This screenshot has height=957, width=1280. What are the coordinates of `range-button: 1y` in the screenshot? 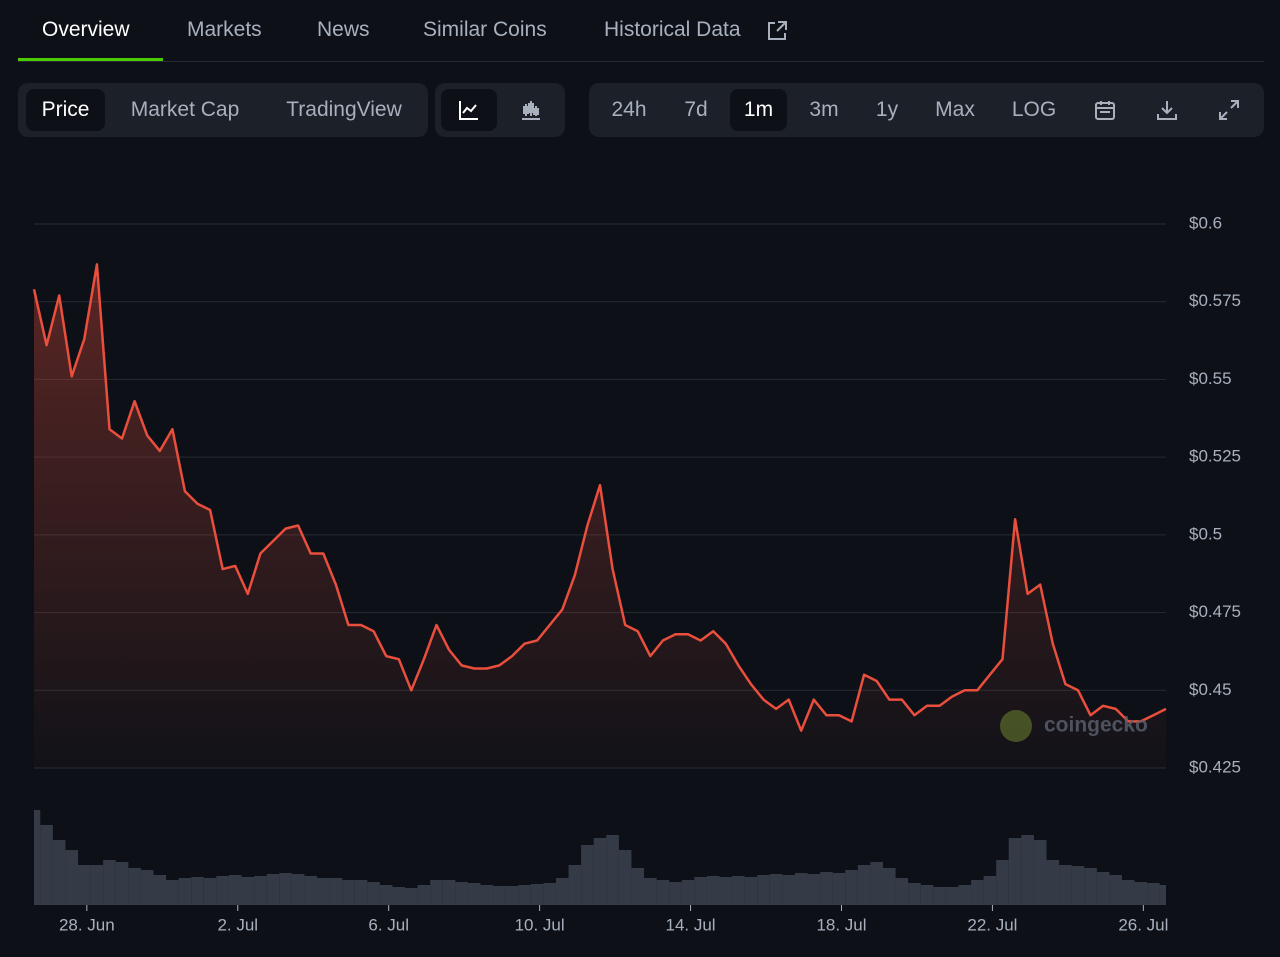 It's located at (887, 109).